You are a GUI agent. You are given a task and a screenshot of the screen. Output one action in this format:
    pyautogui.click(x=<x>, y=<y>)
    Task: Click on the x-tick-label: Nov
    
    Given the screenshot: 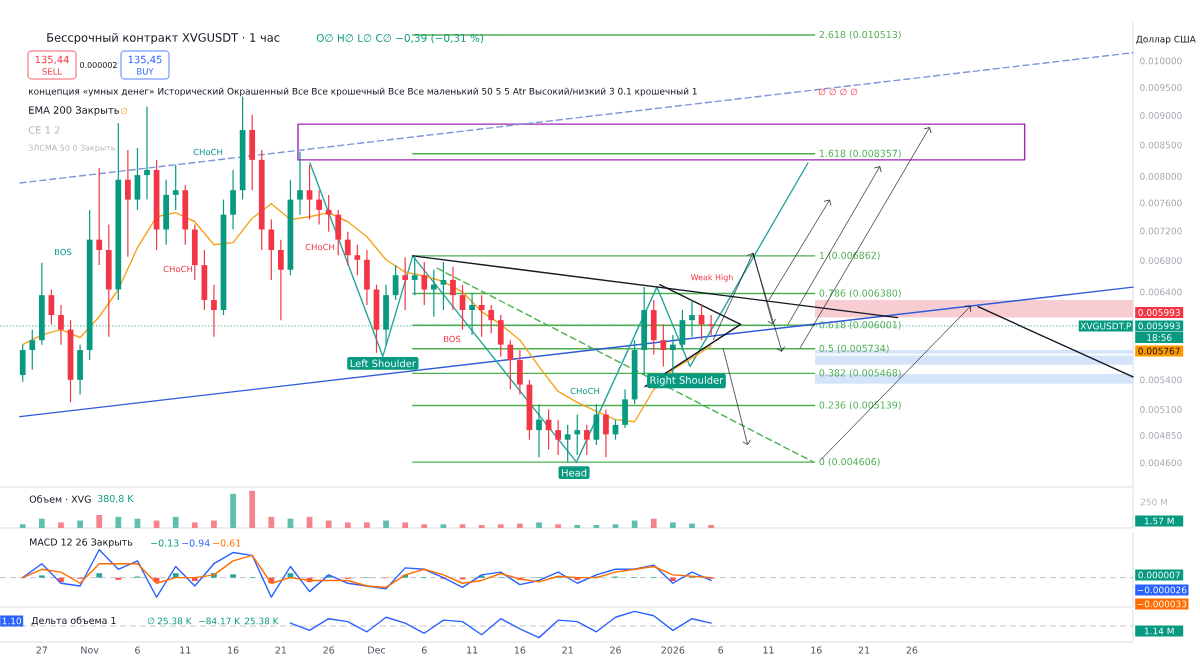 What is the action you would take?
    pyautogui.click(x=90, y=650)
    